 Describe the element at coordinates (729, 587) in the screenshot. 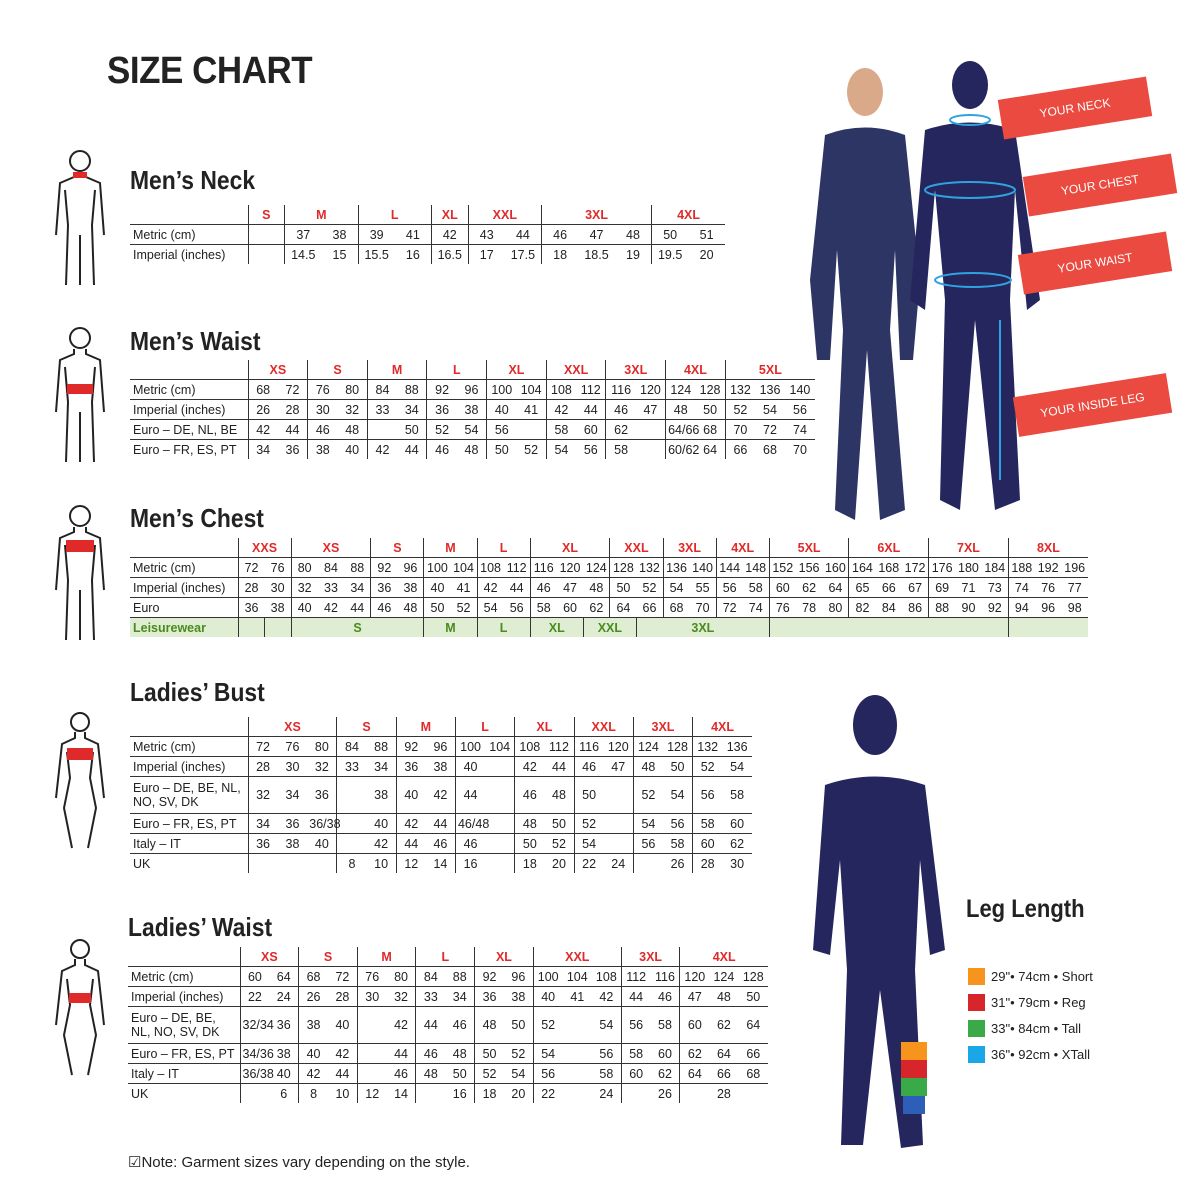

I see `table-cell: 56` at that location.